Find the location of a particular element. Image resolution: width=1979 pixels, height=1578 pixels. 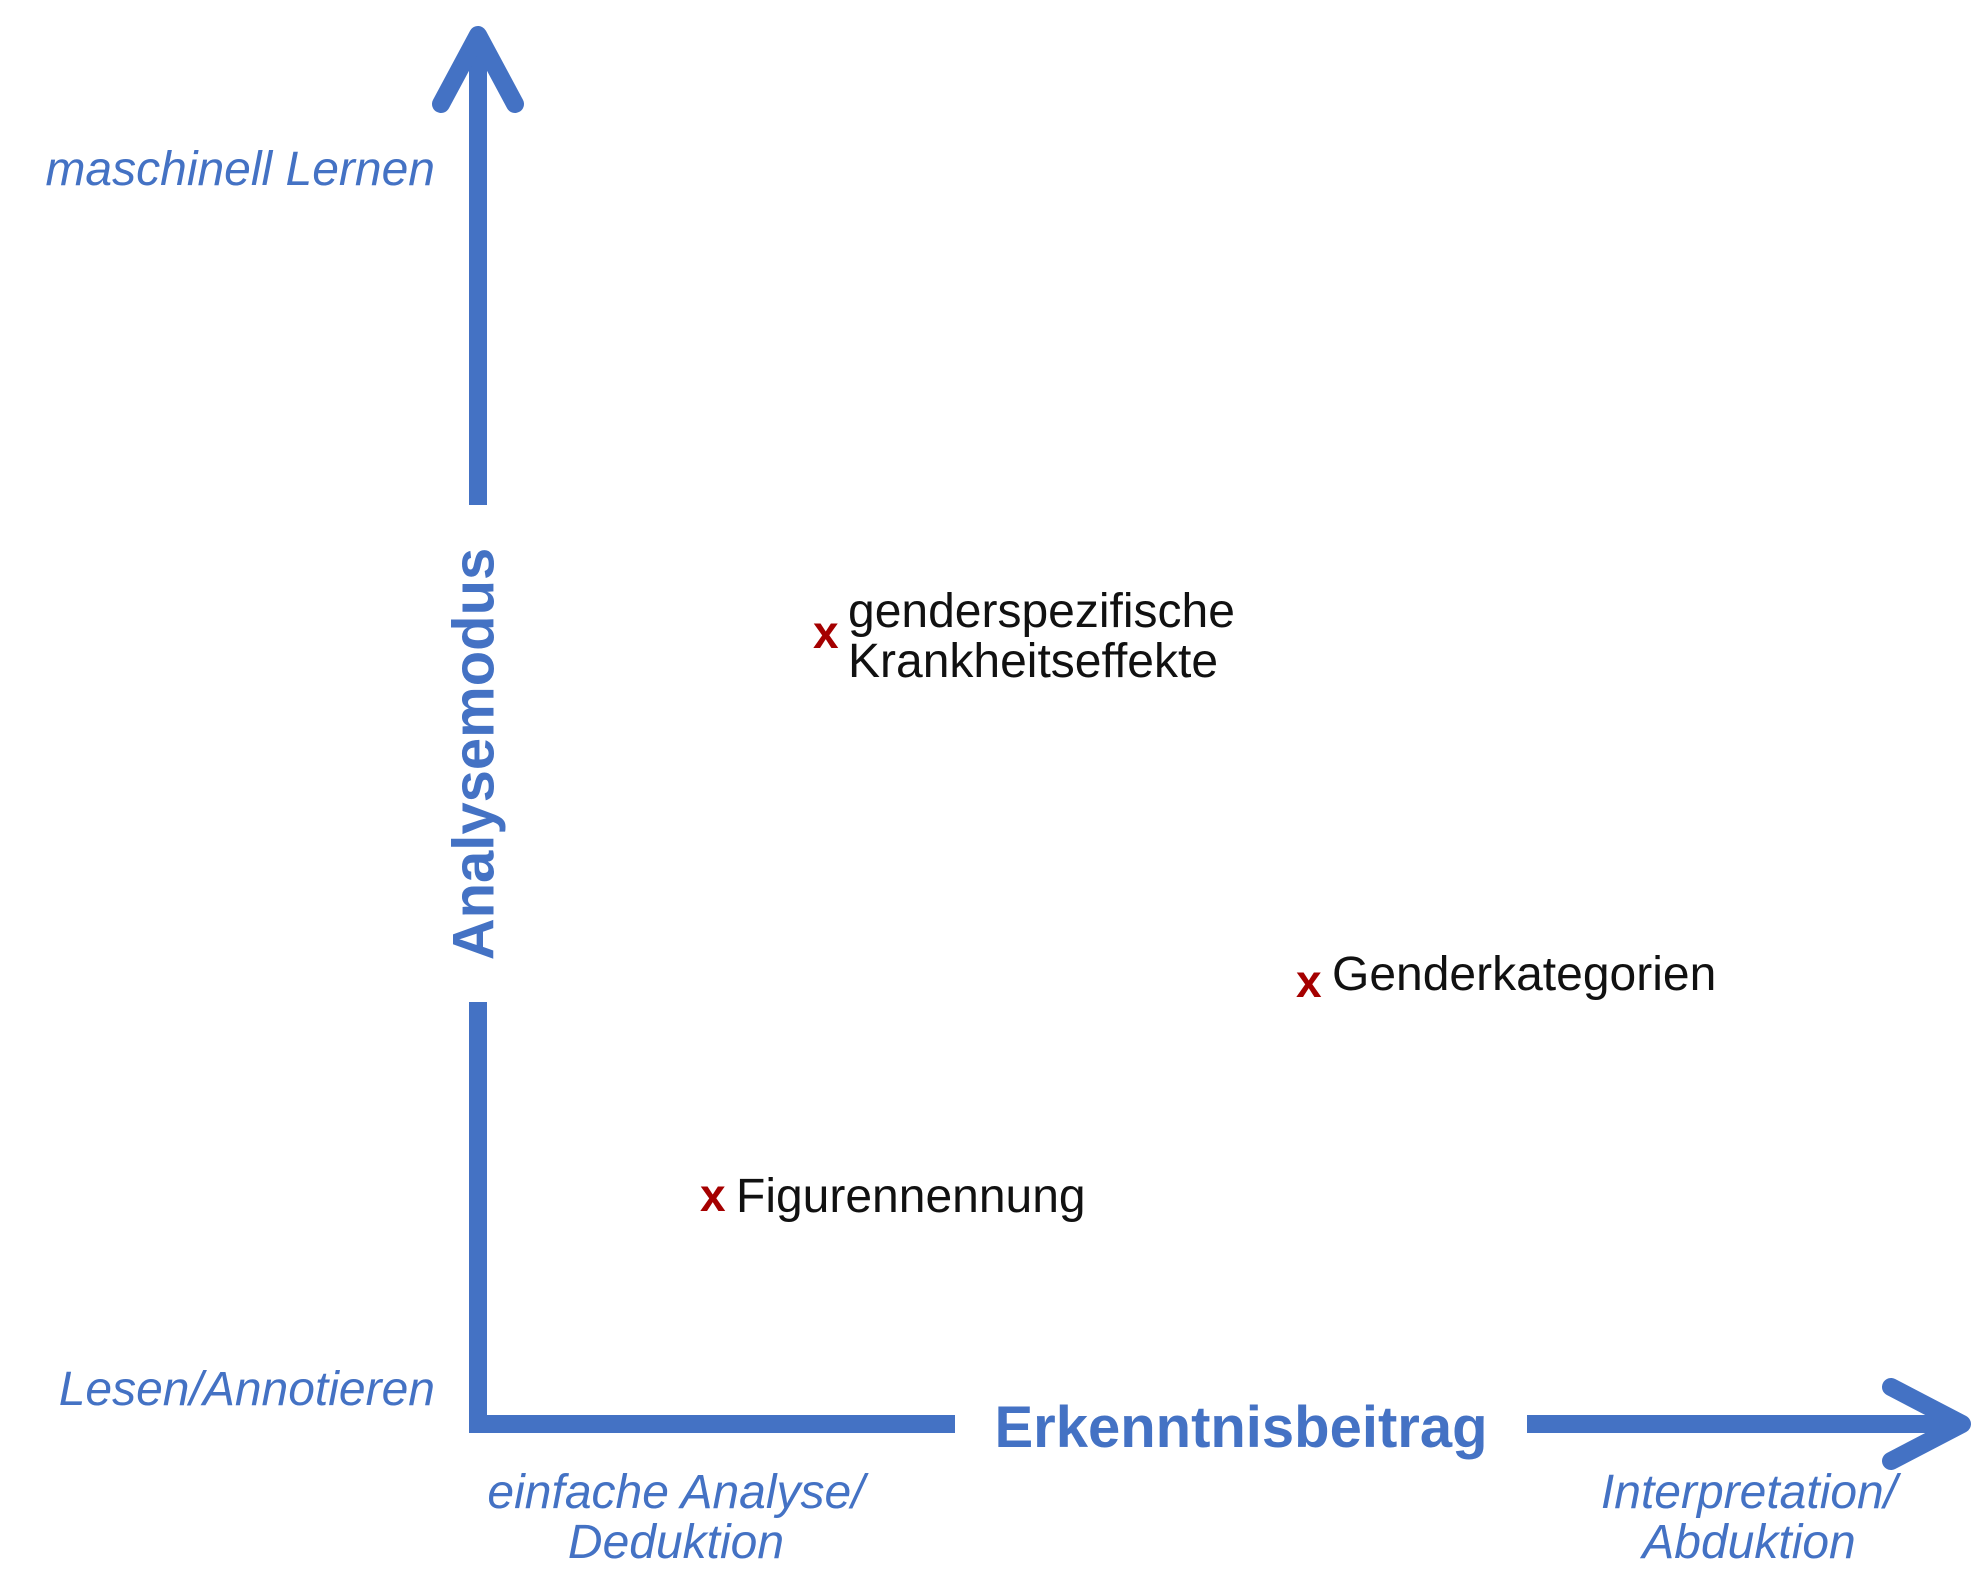

x-axis-left-label-line1: einfache Analyse/ is located at coordinates (678, 1492).